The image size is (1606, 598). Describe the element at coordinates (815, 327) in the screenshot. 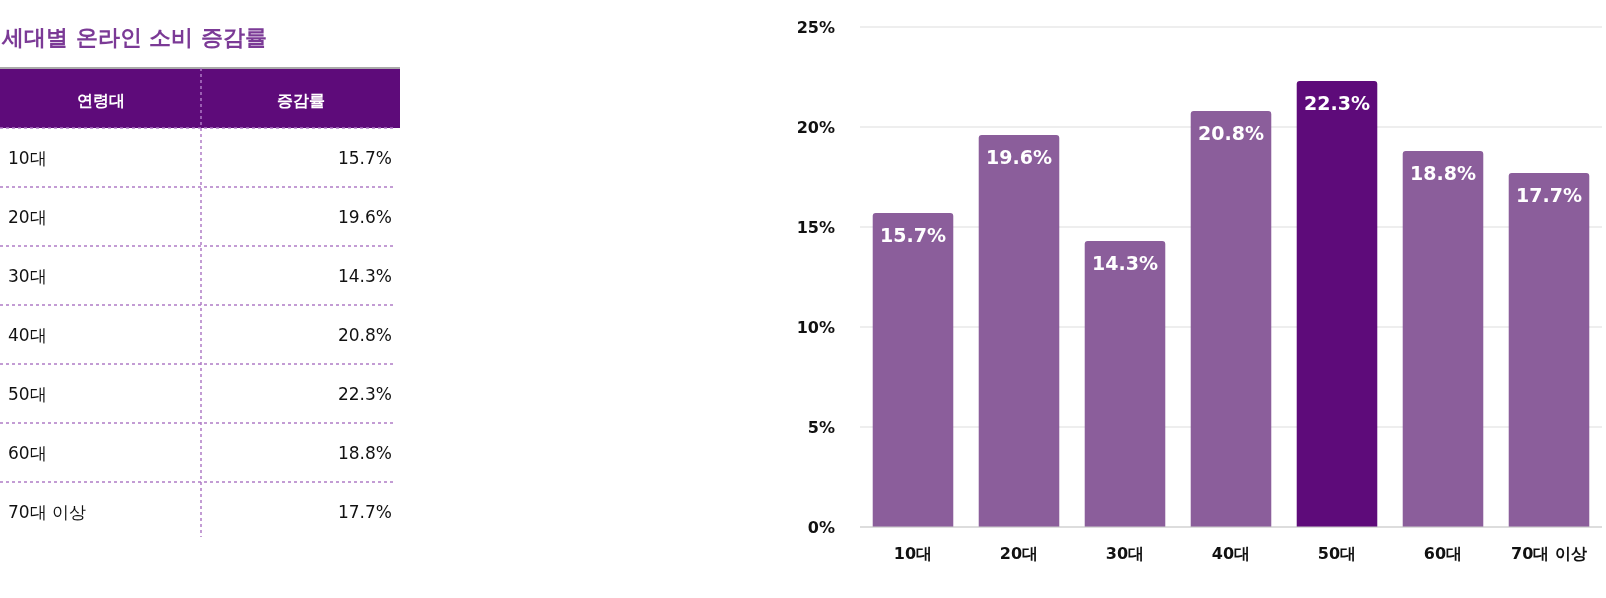

I see `y-tick-label: 10%` at that location.